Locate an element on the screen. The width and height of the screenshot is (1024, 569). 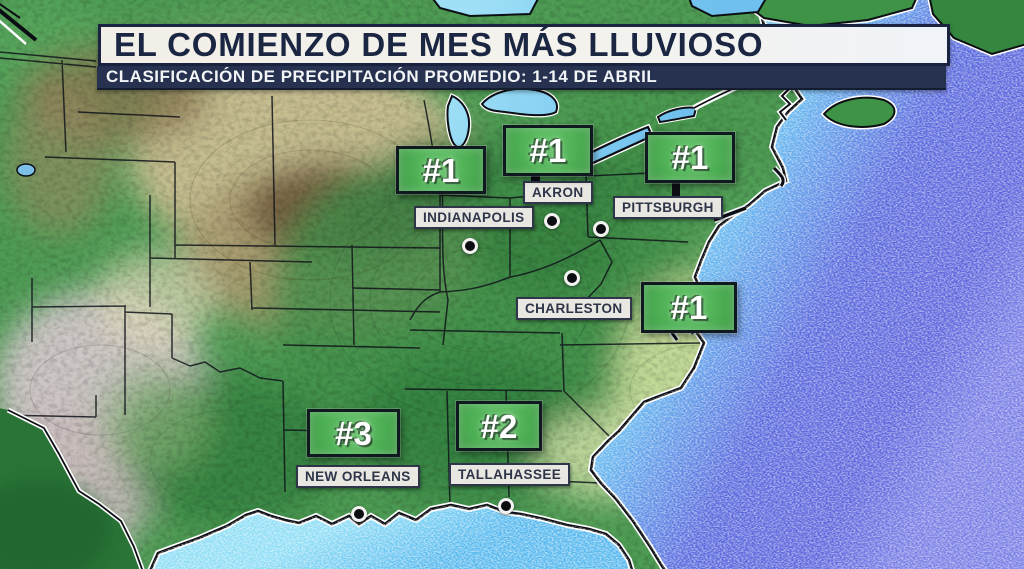
city-label-pittsburgh: PITTSBURGH is located at coordinates (668, 207).